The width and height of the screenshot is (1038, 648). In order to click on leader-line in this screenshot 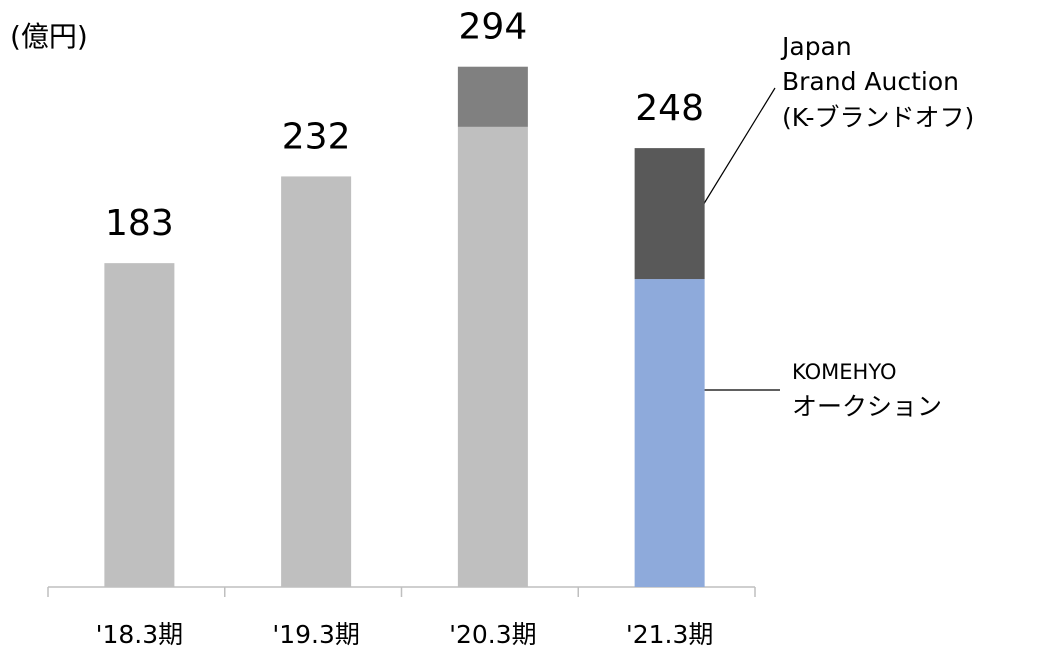, I will do `click(736, 151)`.